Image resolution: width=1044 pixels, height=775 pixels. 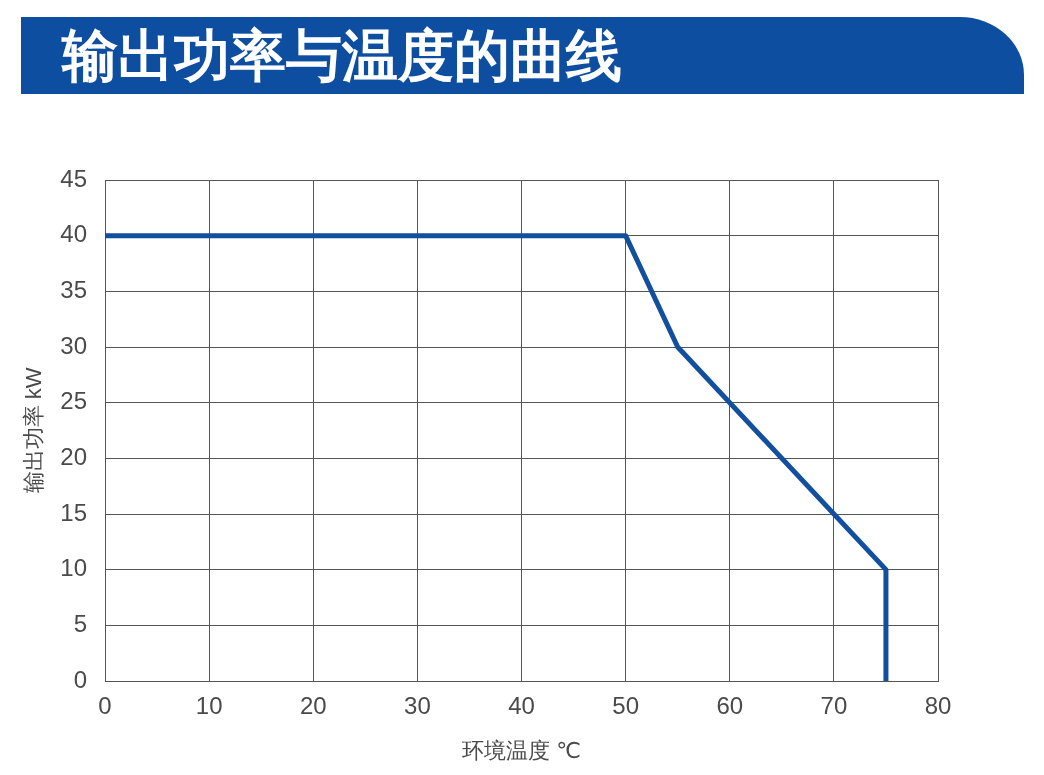 I want to click on y-tick-label: 40, so click(x=73, y=234).